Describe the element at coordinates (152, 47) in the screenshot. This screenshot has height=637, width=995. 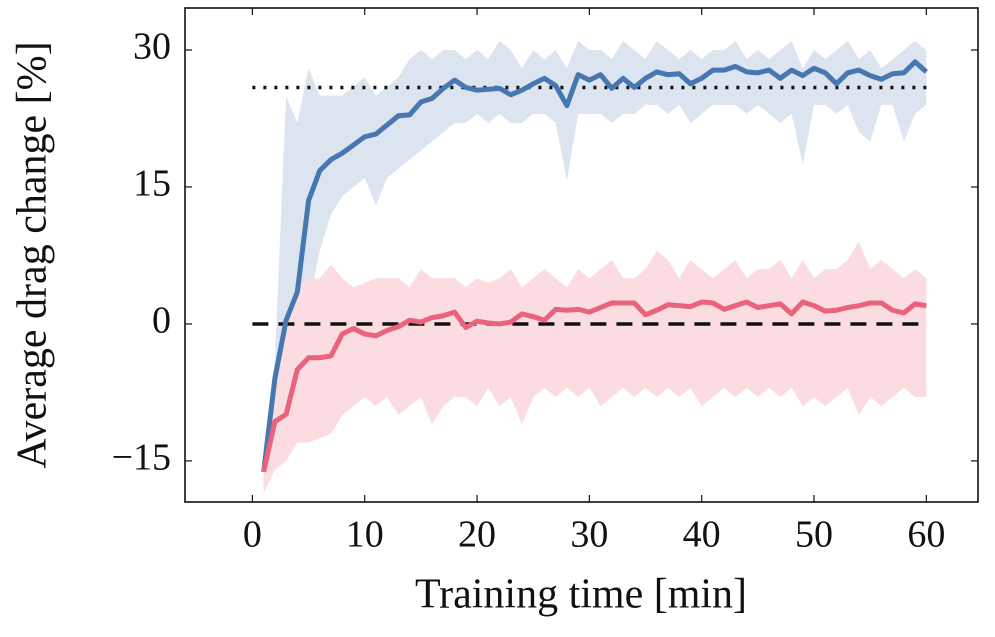
I see `y-tick-label: 30` at that location.